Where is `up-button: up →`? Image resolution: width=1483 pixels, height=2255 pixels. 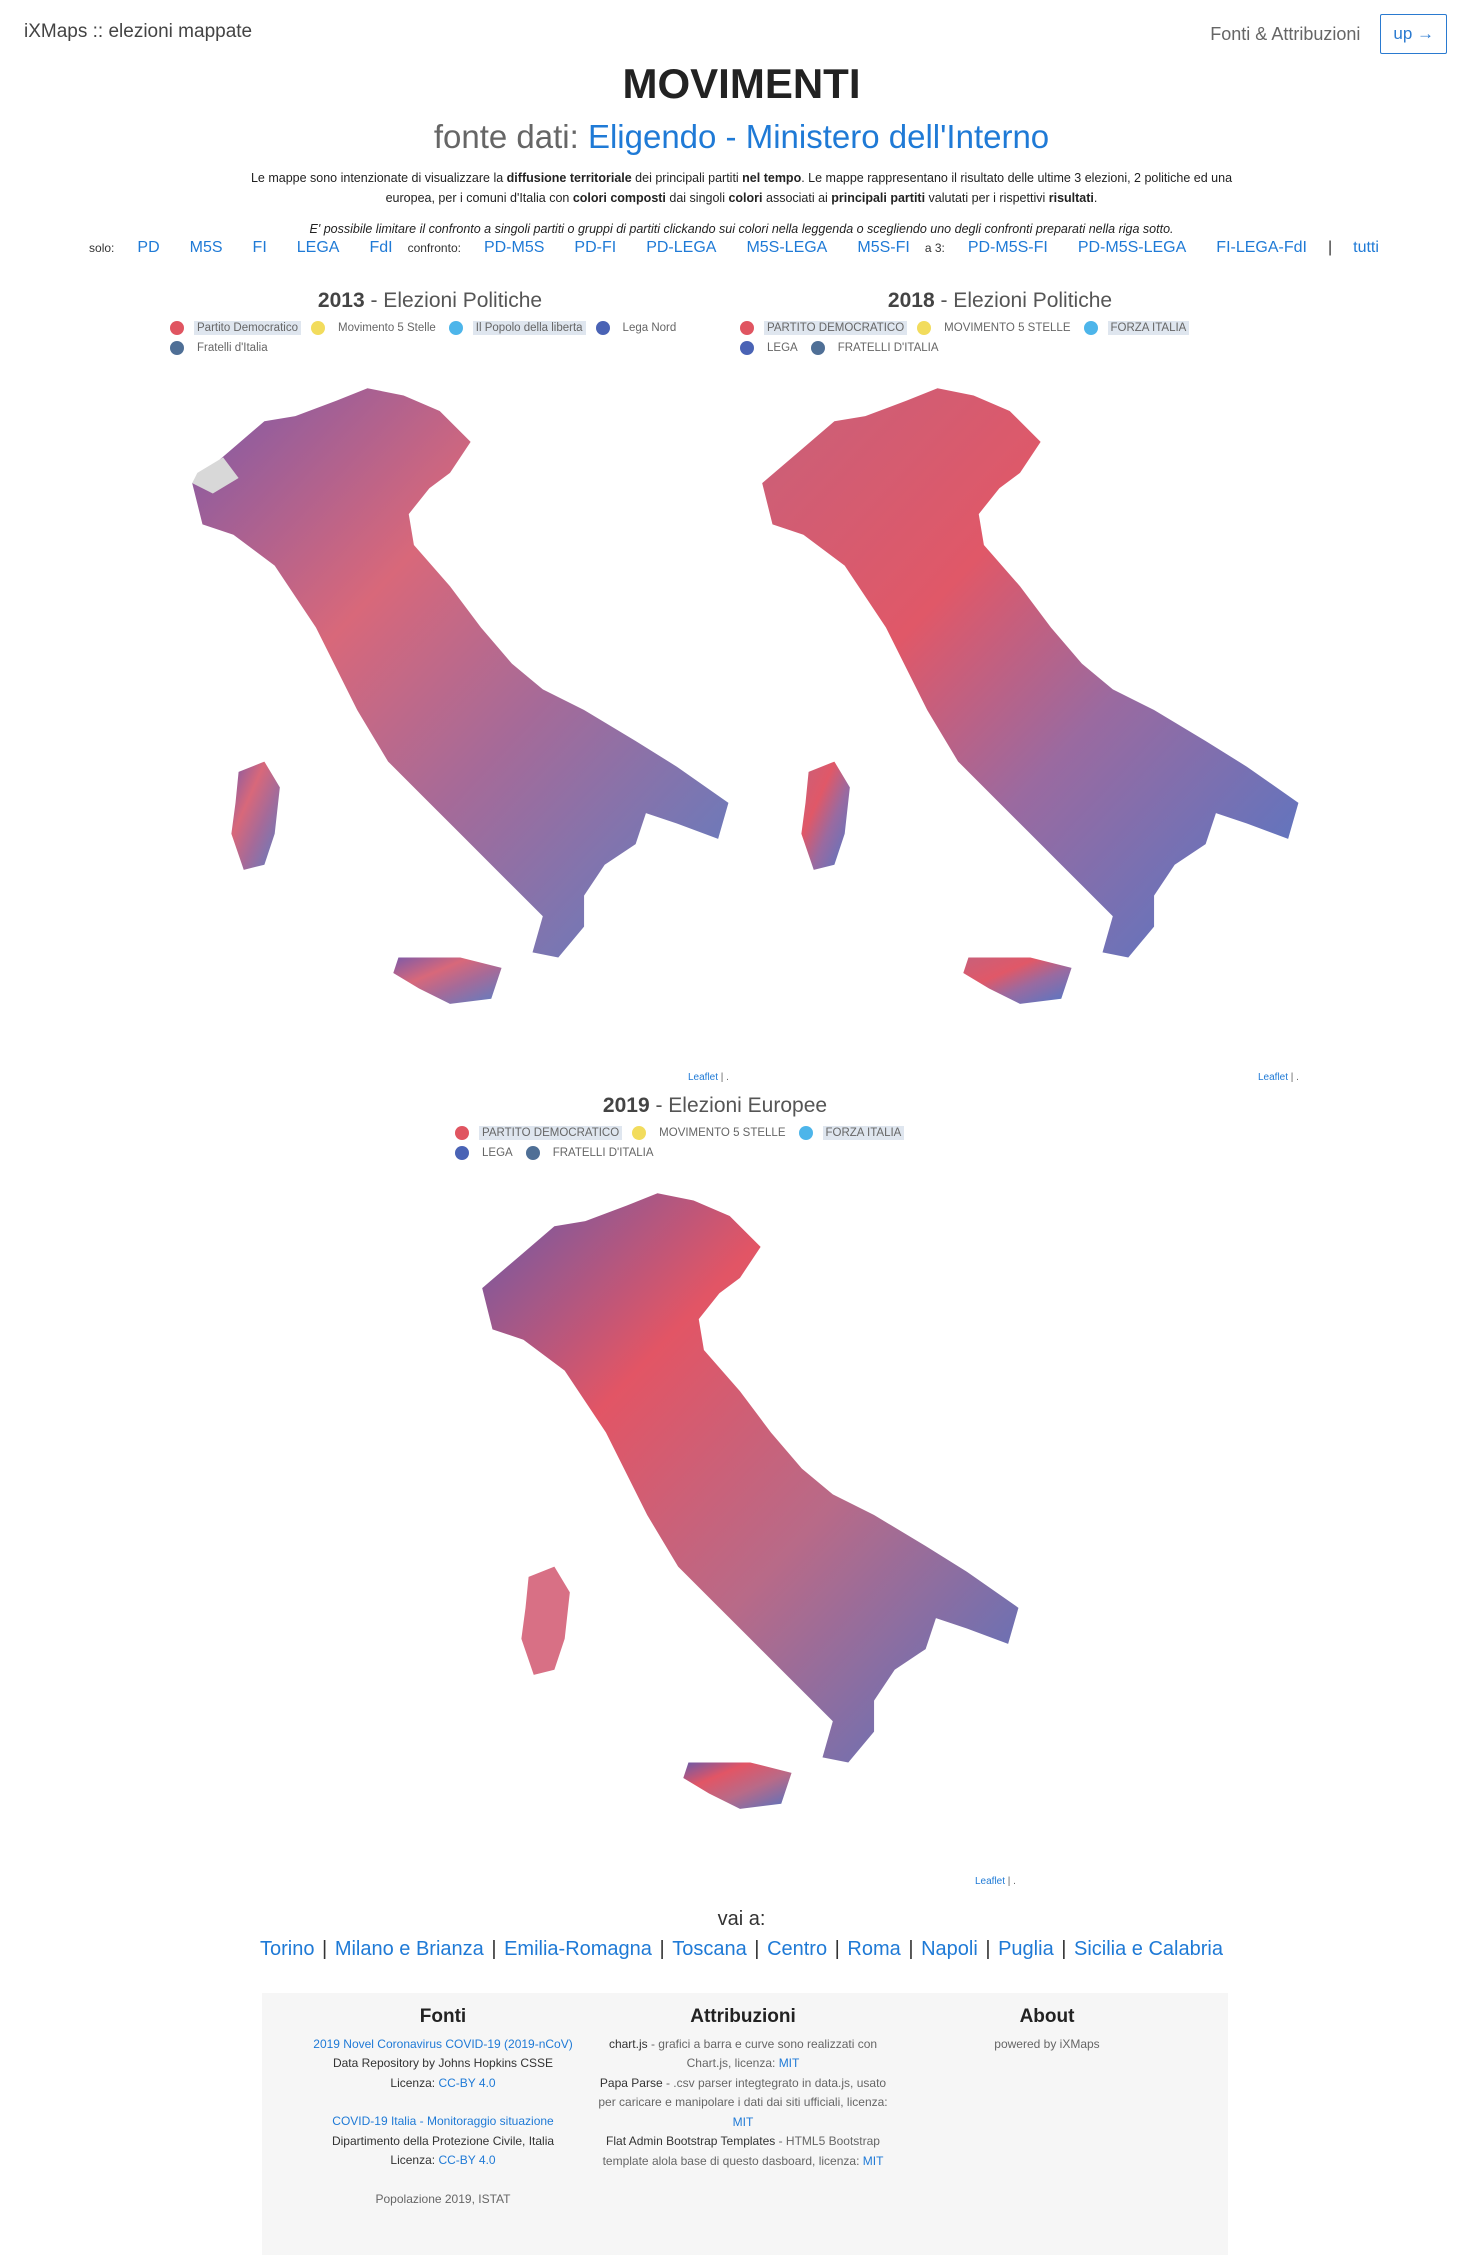 up-button: up → is located at coordinates (1413, 34).